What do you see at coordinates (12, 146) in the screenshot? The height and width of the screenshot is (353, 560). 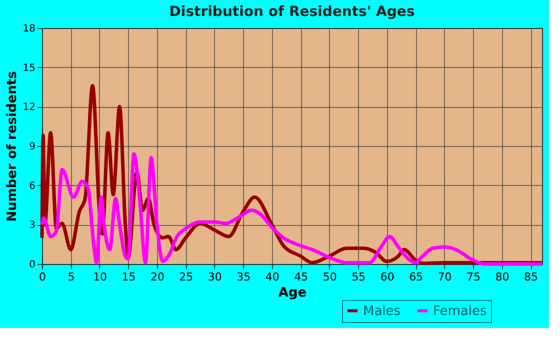 I see `y-axis-title: Number of residents` at bounding box center [12, 146].